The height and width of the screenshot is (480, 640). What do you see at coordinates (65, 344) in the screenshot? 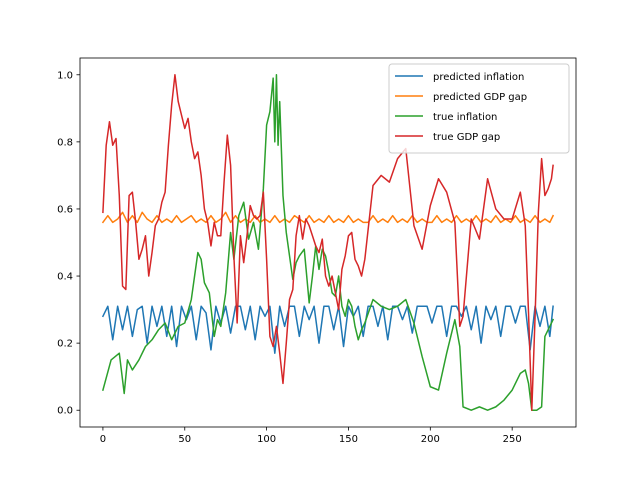
I see `y-tick-label: 0.2` at bounding box center [65, 344].